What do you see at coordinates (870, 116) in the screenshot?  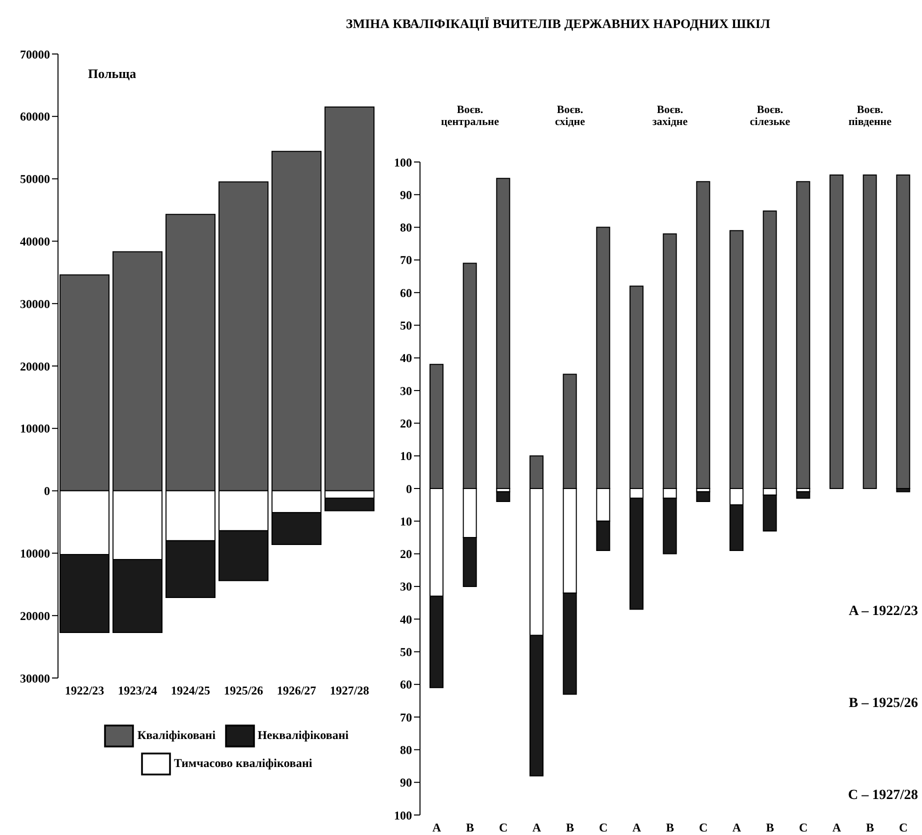 I see `text: Воєв. південне` at bounding box center [870, 116].